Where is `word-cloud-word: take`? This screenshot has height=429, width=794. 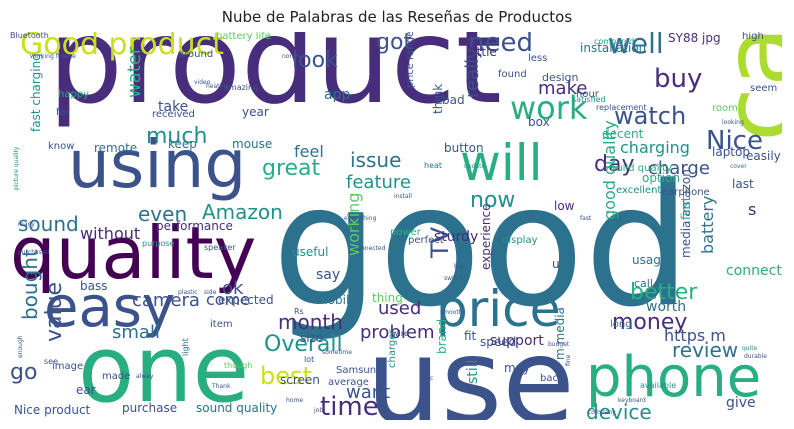 word-cloud-word: take is located at coordinates (173, 107).